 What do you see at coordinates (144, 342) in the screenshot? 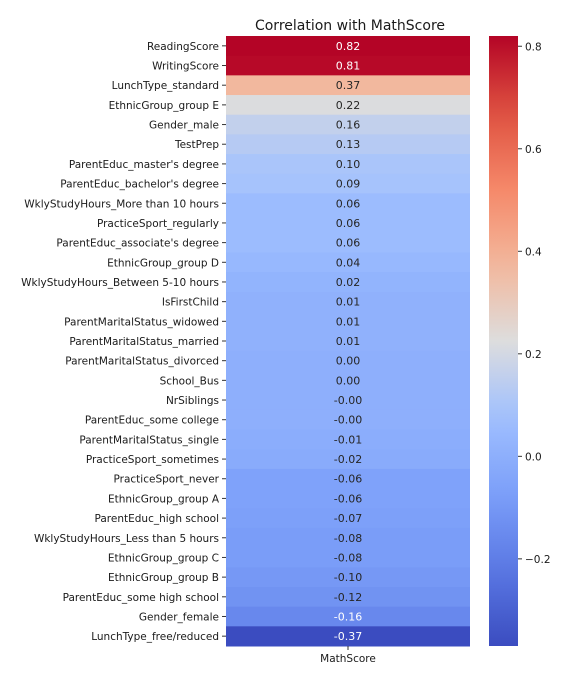
I see `row-label: ParentMaritalStatus_married` at bounding box center [144, 342].